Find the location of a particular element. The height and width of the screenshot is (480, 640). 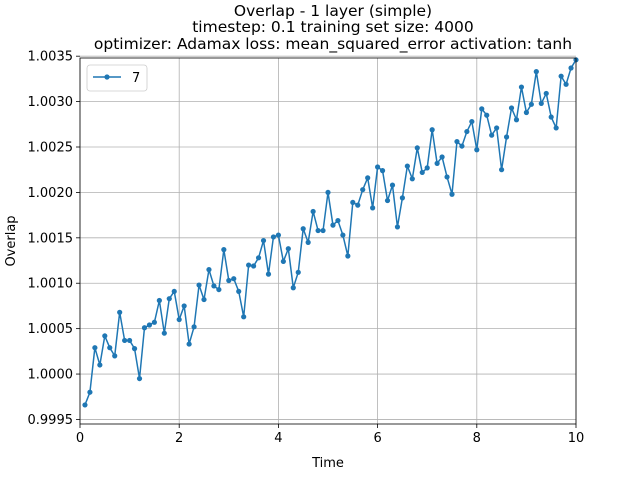

x-tick-label: 6 is located at coordinates (377, 438).